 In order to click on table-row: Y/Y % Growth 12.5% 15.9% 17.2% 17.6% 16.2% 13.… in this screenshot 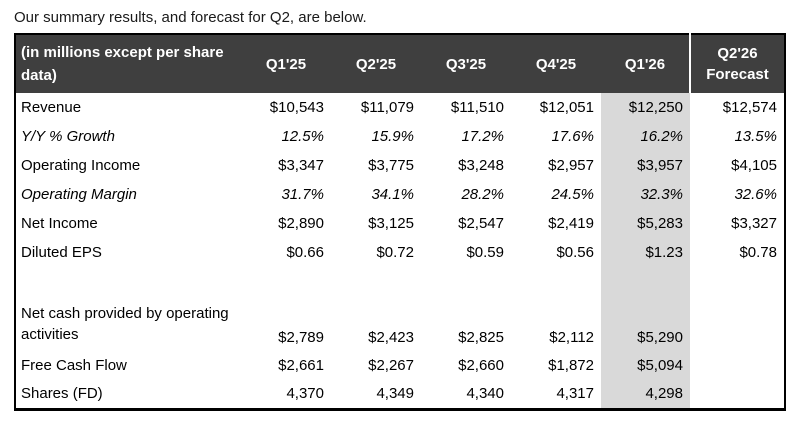, I will do `click(400, 136)`.